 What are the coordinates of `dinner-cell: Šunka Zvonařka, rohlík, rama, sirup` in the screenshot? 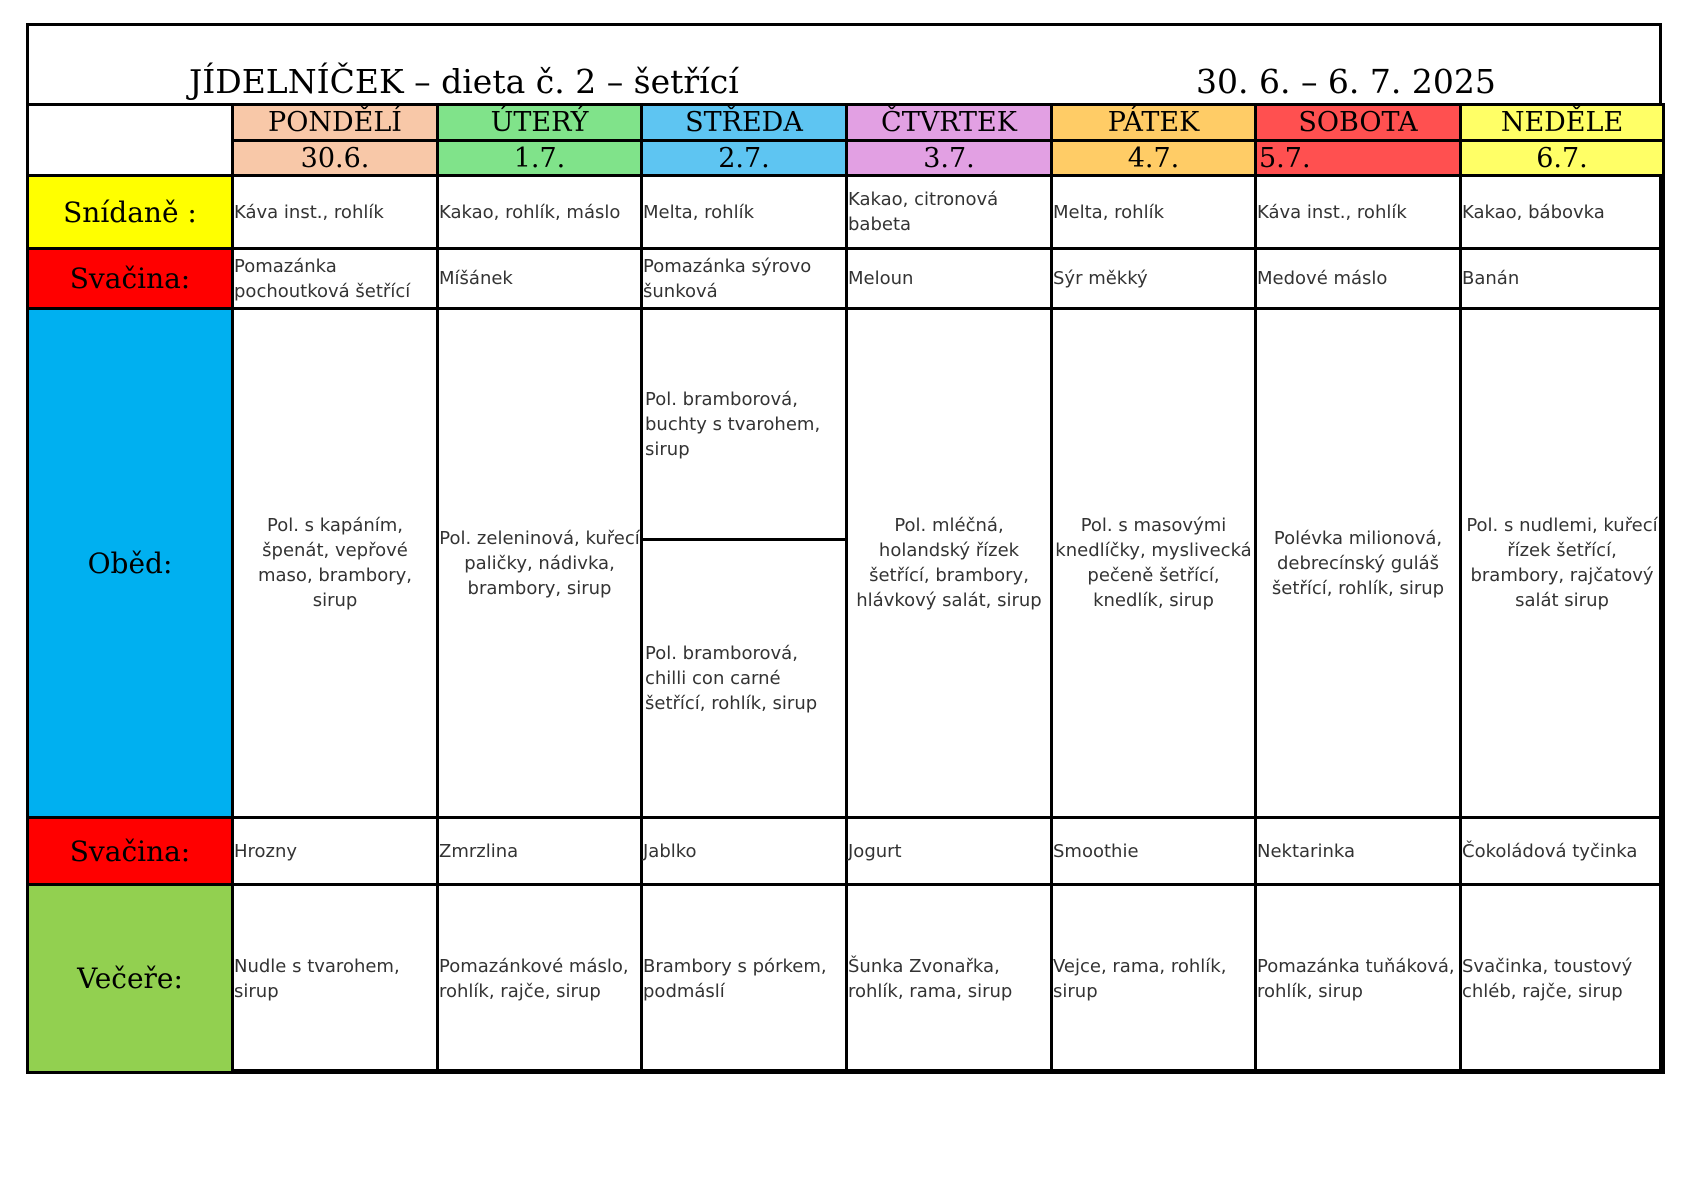 It's located at (949, 979).